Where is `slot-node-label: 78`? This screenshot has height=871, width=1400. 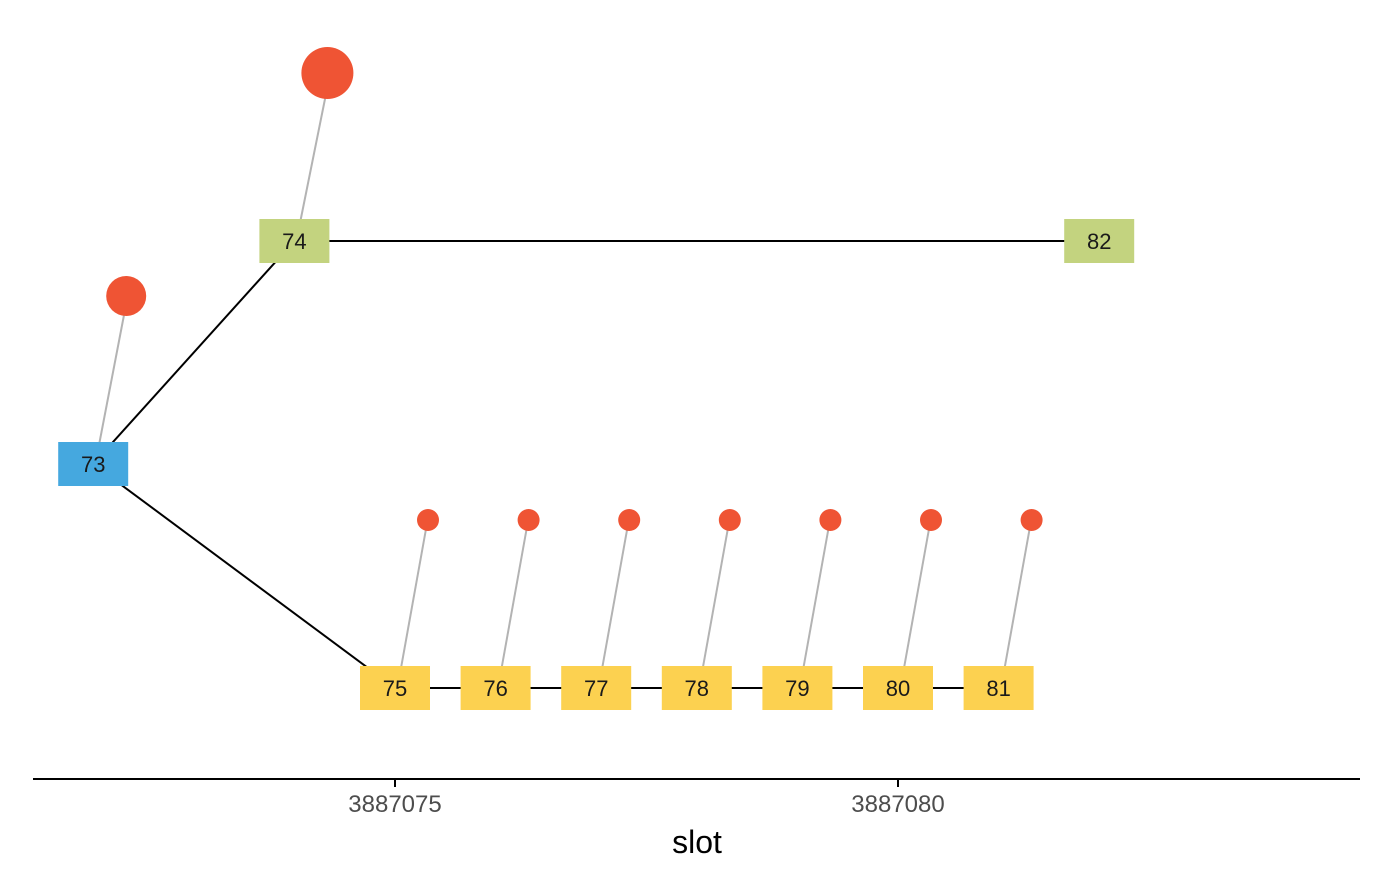
slot-node-label: 78 is located at coordinates (697, 688).